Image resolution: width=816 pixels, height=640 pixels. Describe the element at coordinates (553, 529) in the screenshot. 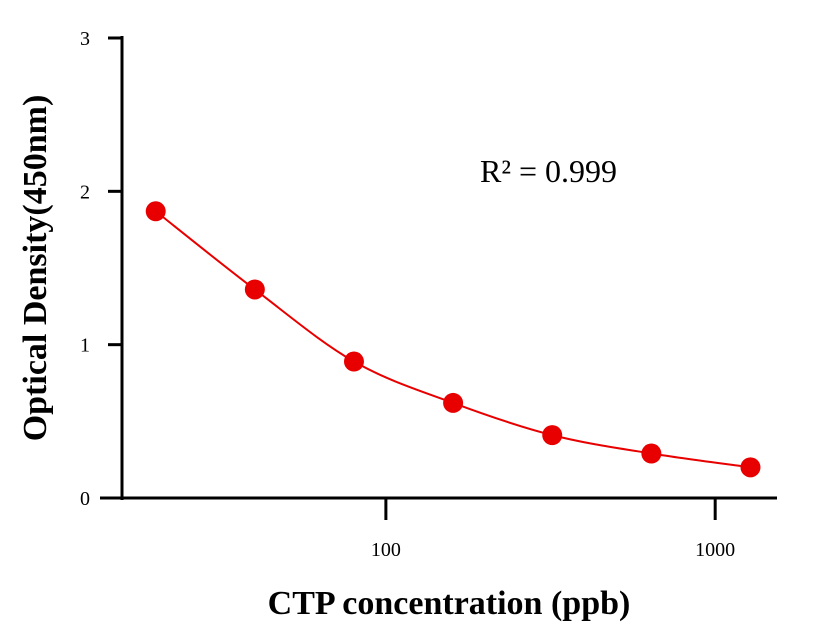

I see `x-ticks: 100 1000` at that location.